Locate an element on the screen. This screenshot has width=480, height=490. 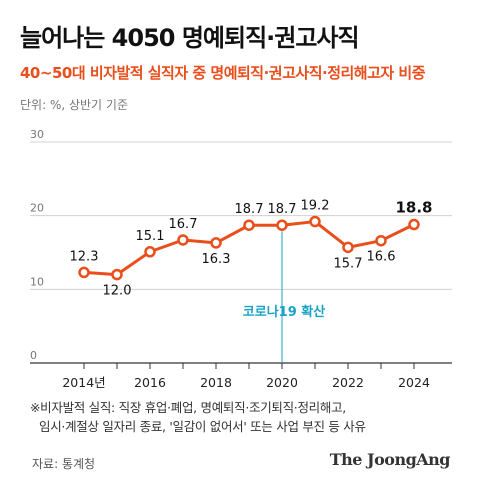
data-label: 18.8 is located at coordinates (413, 208).